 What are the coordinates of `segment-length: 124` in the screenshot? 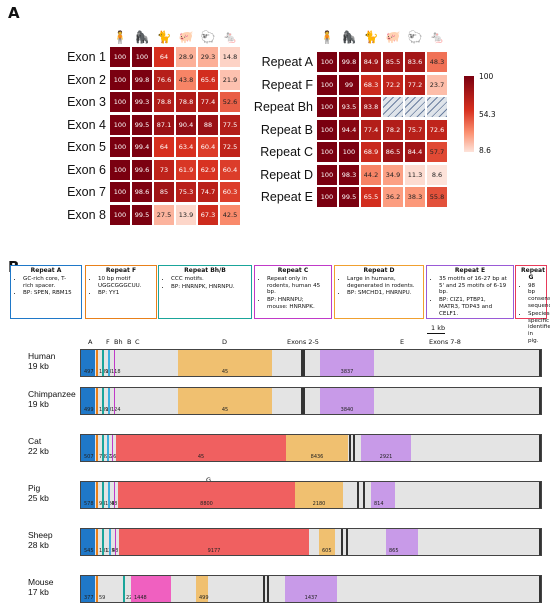 It's located at (116, 410).